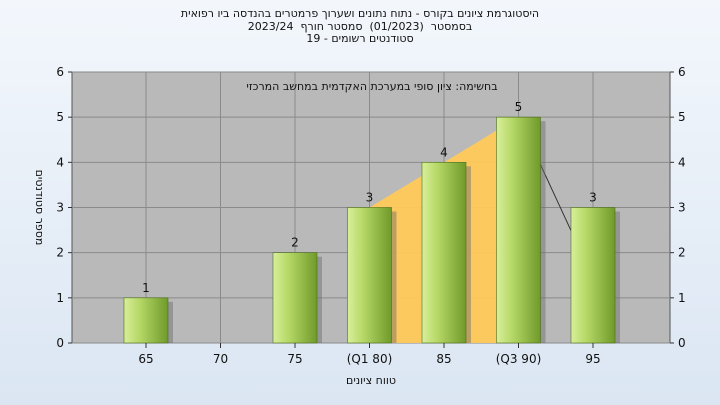  Describe the element at coordinates (60, 298) in the screenshot. I see `y-tick-label-left: 1` at that location.